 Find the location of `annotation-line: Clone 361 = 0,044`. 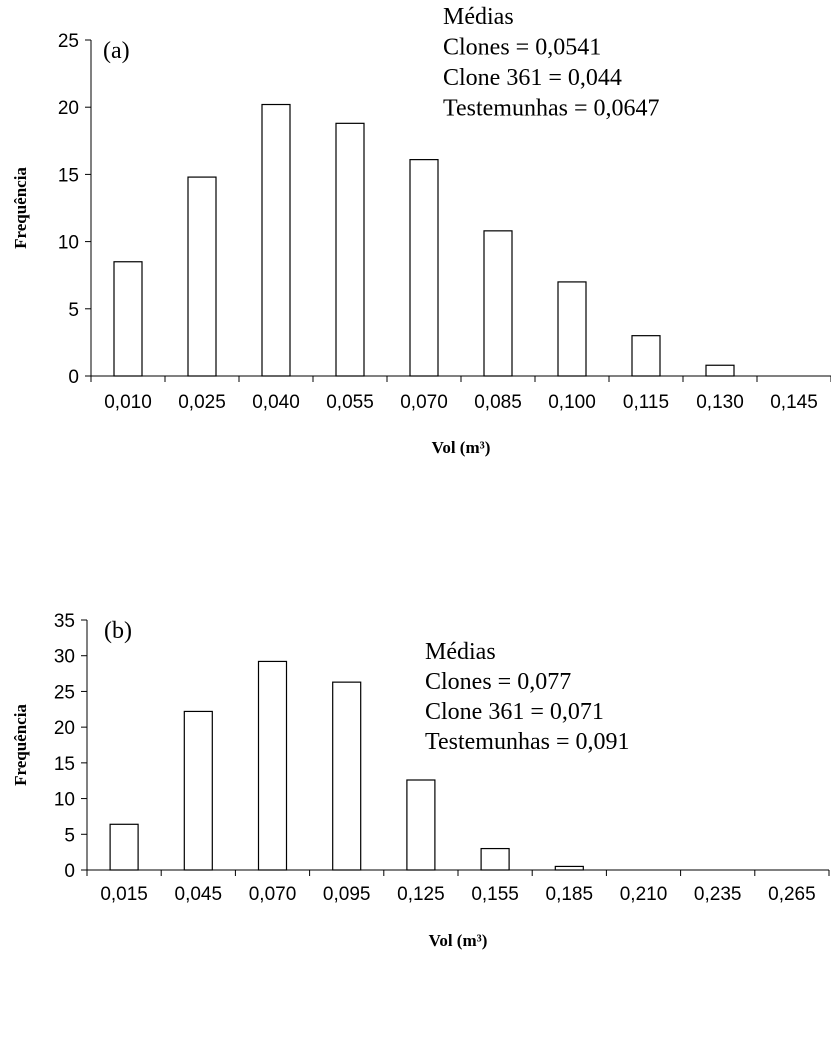

annotation-line: Clone 361 = 0,044 is located at coordinates (532, 78).